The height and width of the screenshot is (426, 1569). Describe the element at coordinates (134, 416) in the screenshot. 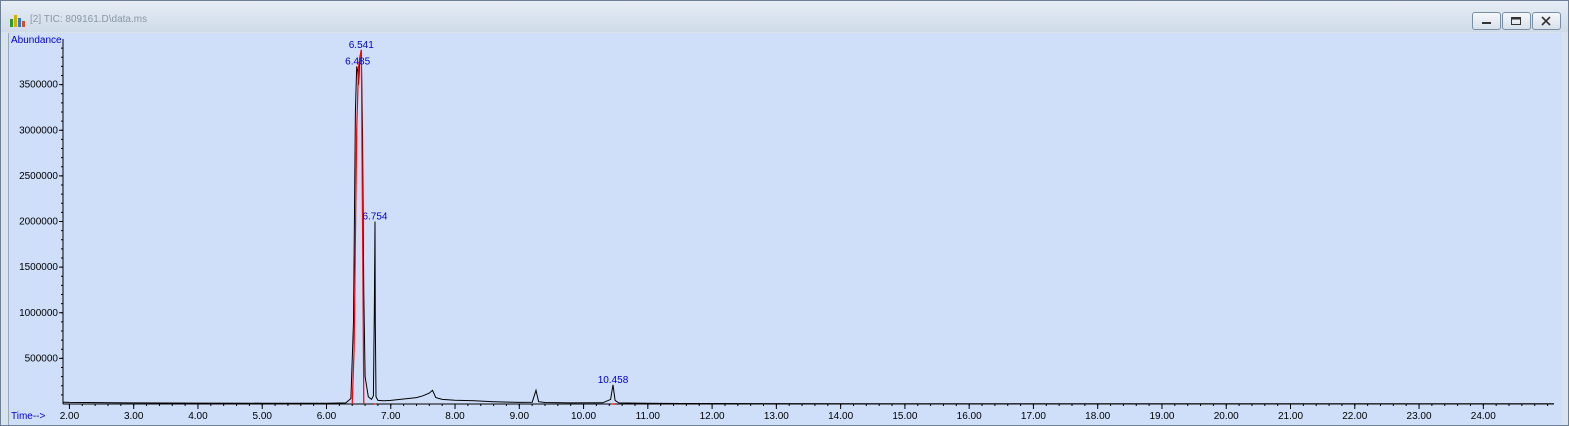

I see `x-tick-label: 3.00` at that location.